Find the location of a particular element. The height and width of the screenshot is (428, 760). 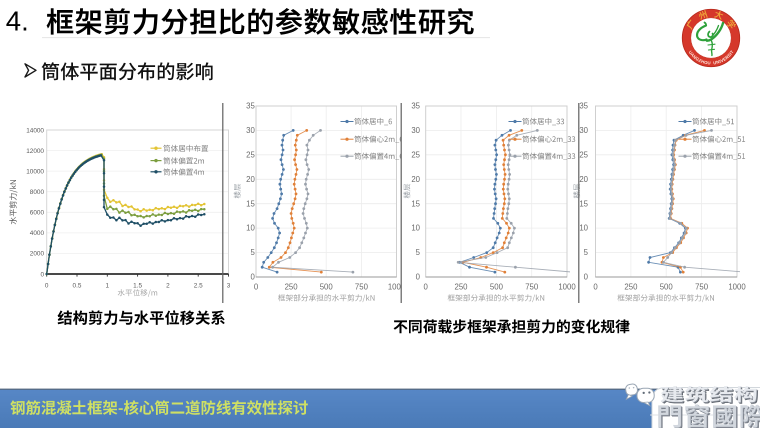

svg-text: 2000 is located at coordinates (37, 254).